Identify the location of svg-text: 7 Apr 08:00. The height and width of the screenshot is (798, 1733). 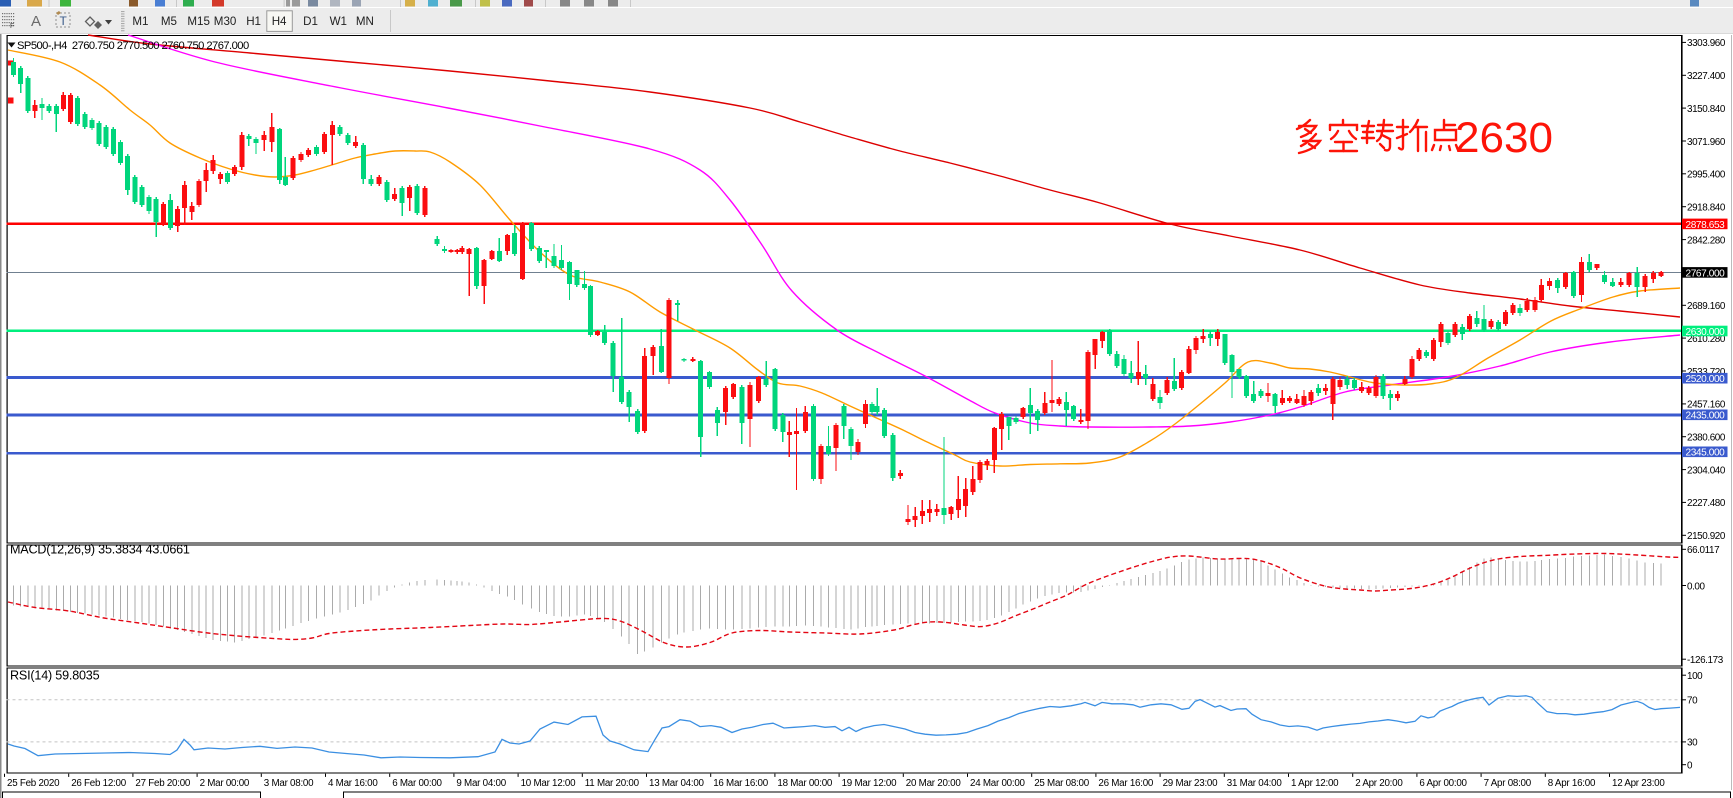
(1508, 783).